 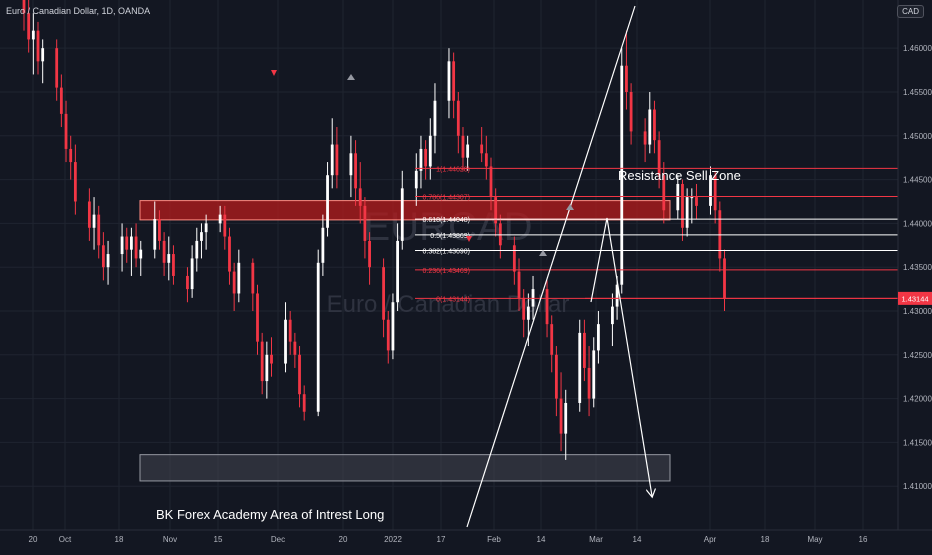 What do you see at coordinates (450, 236) in the screenshot?
I see `fib-level-label: 0.5(1.43869)` at bounding box center [450, 236].